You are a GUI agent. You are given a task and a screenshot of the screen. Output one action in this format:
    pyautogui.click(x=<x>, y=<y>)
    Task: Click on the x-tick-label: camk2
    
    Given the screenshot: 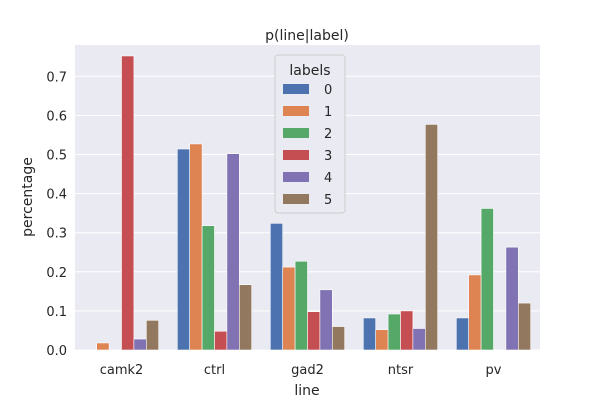 What is the action you would take?
    pyautogui.click(x=122, y=370)
    